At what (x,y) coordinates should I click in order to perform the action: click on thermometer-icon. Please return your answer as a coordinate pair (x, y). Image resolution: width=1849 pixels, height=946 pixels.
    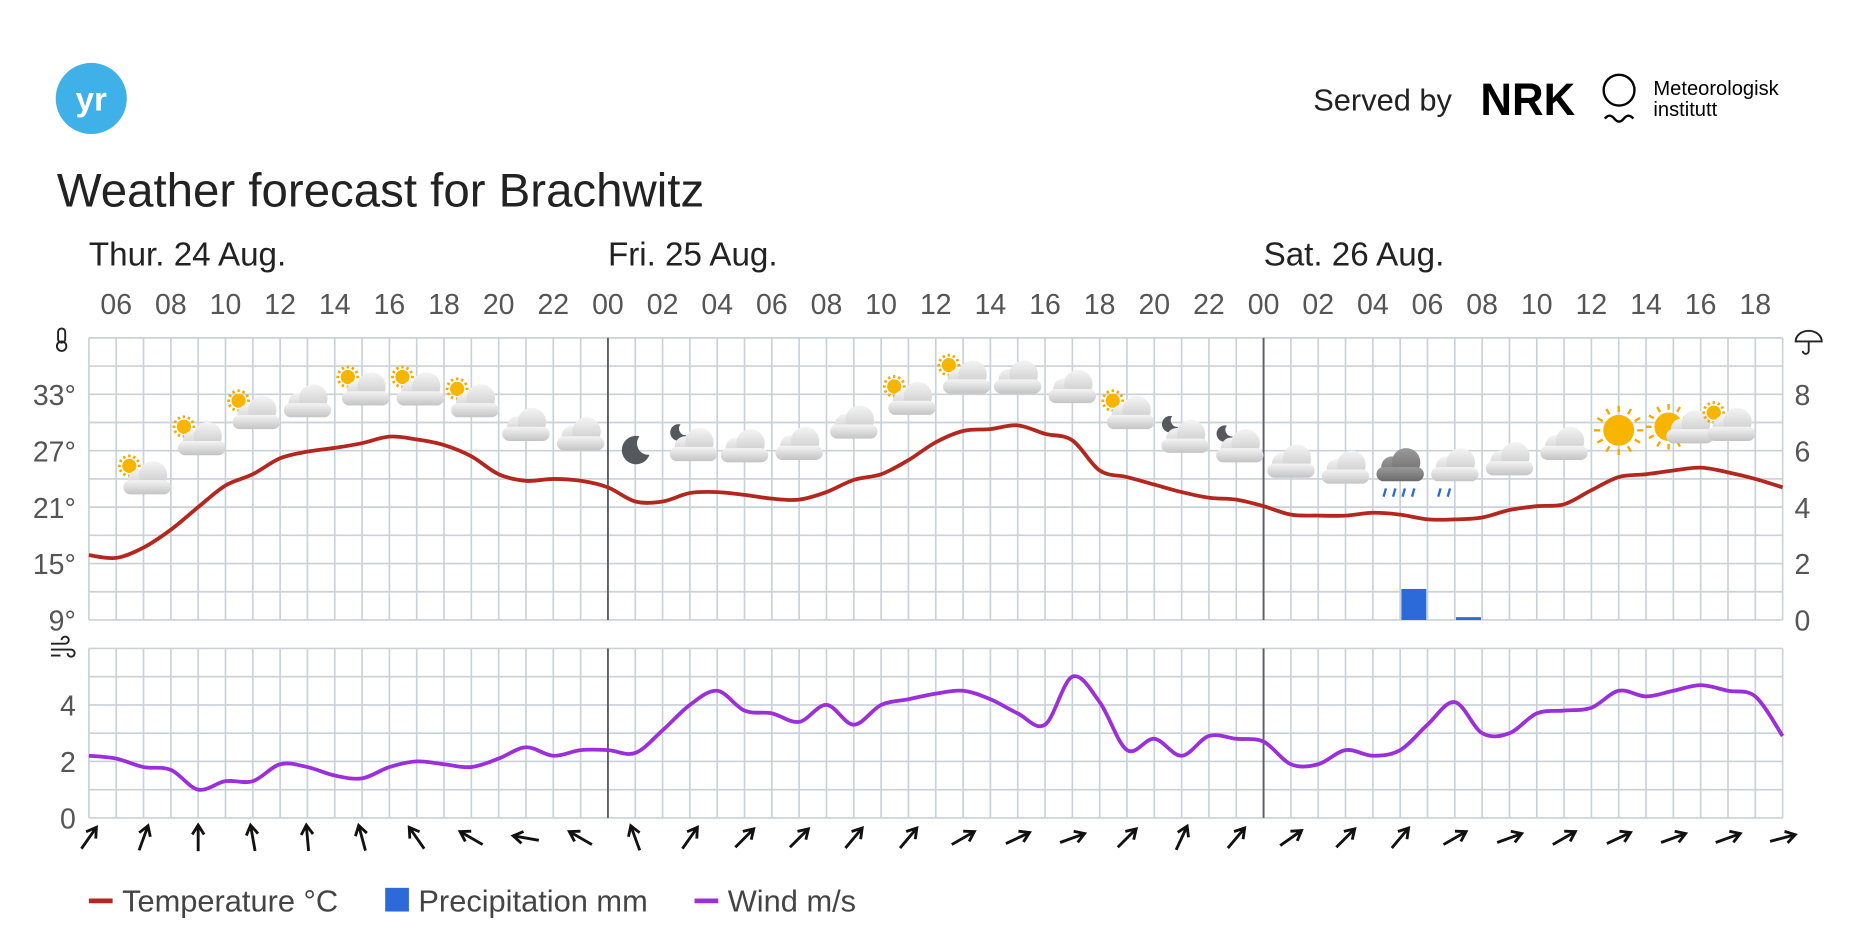
    Looking at the image, I should click on (61, 339).